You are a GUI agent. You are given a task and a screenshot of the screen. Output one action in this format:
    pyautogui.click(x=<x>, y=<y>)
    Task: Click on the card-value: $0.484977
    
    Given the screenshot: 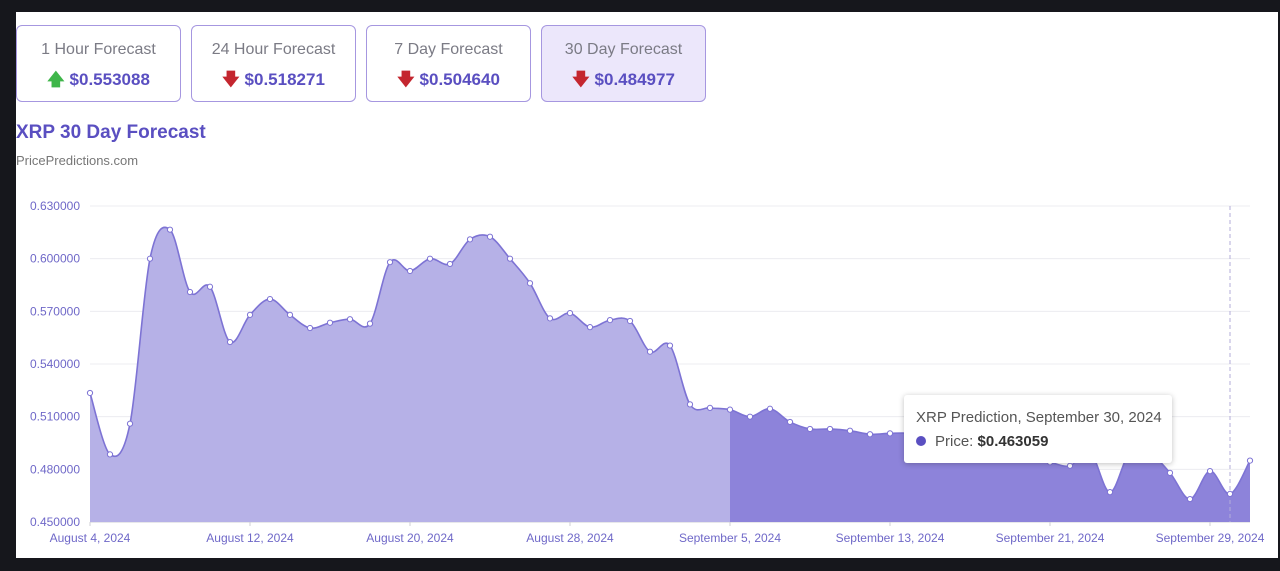 What is the action you would take?
    pyautogui.click(x=634, y=79)
    